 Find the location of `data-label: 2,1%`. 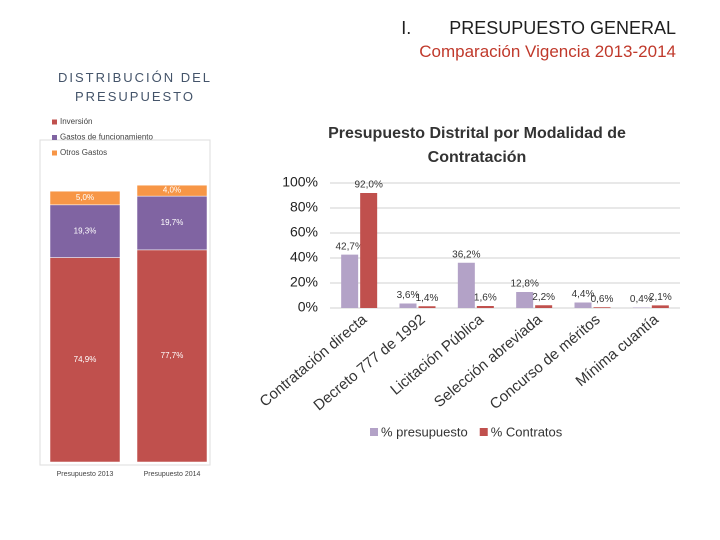

data-label: 2,1% is located at coordinates (660, 297).